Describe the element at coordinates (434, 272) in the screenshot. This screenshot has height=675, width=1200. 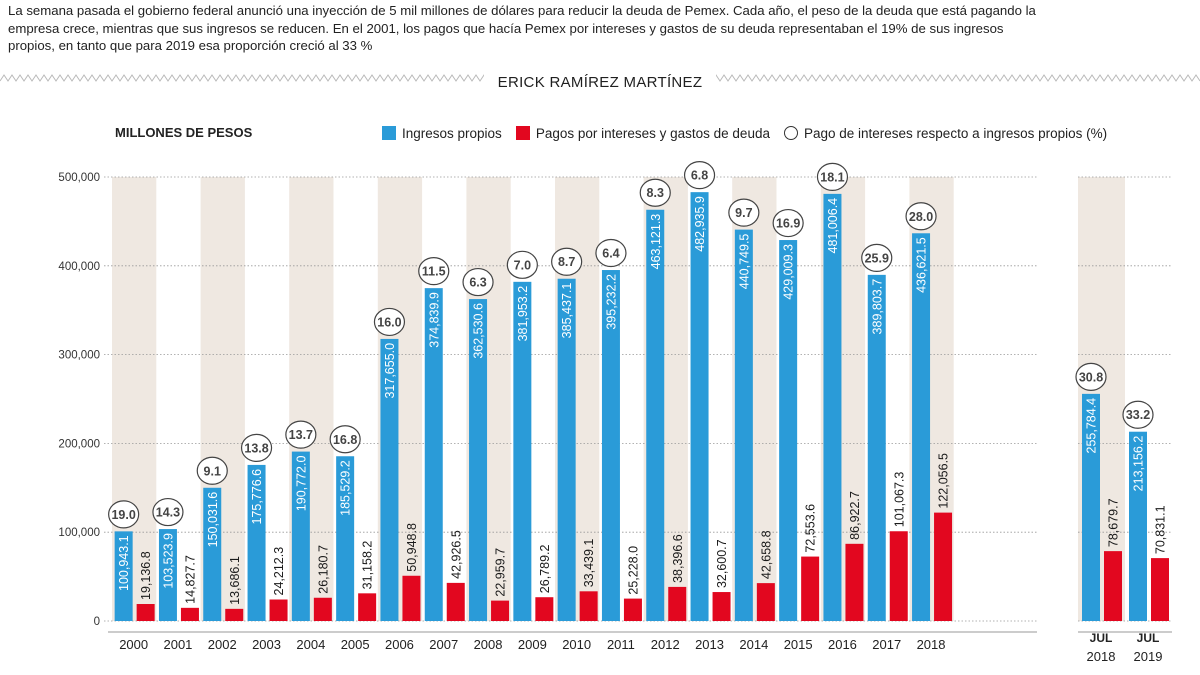
I see `ratio-value-label: 11.5` at that location.